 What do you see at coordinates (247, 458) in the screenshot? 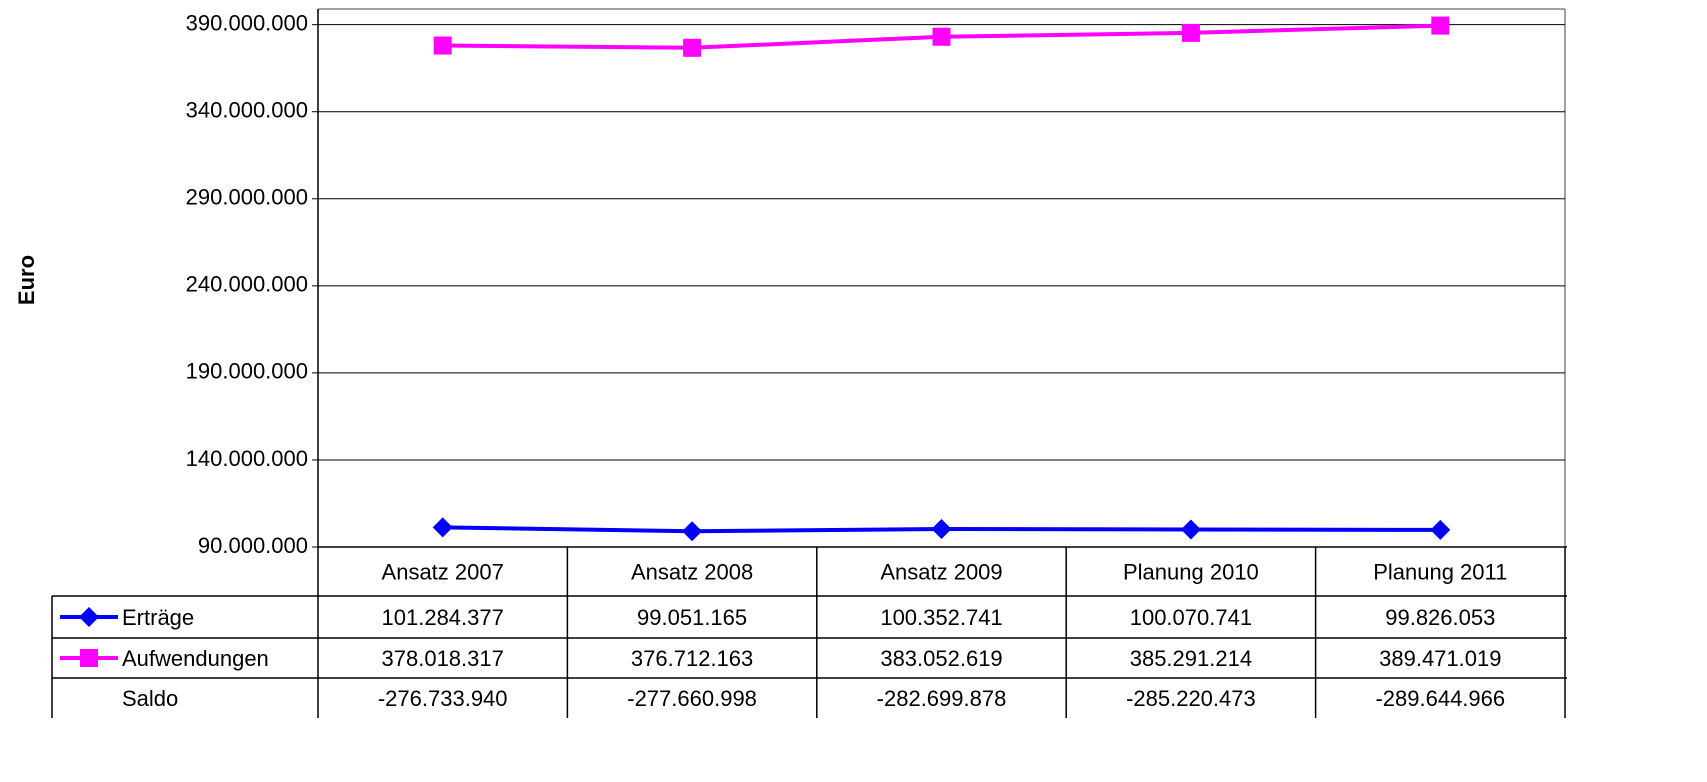
I see `y-tick-label: 140.000.000` at bounding box center [247, 458].